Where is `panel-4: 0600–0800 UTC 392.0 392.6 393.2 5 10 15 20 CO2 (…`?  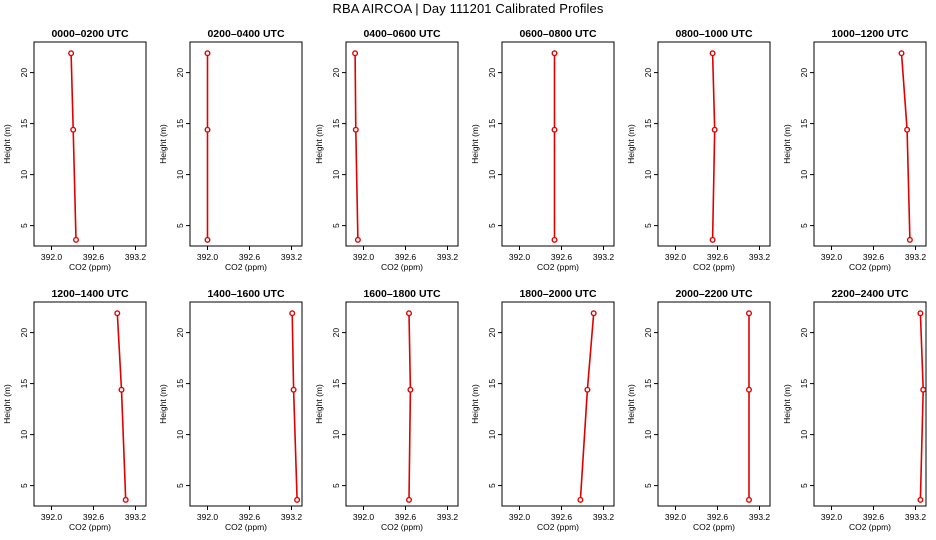 panel-4: 0600–0800 UTC 392.0 392.6 393.2 5 10 15 20 CO2 (… is located at coordinates (542, 150).